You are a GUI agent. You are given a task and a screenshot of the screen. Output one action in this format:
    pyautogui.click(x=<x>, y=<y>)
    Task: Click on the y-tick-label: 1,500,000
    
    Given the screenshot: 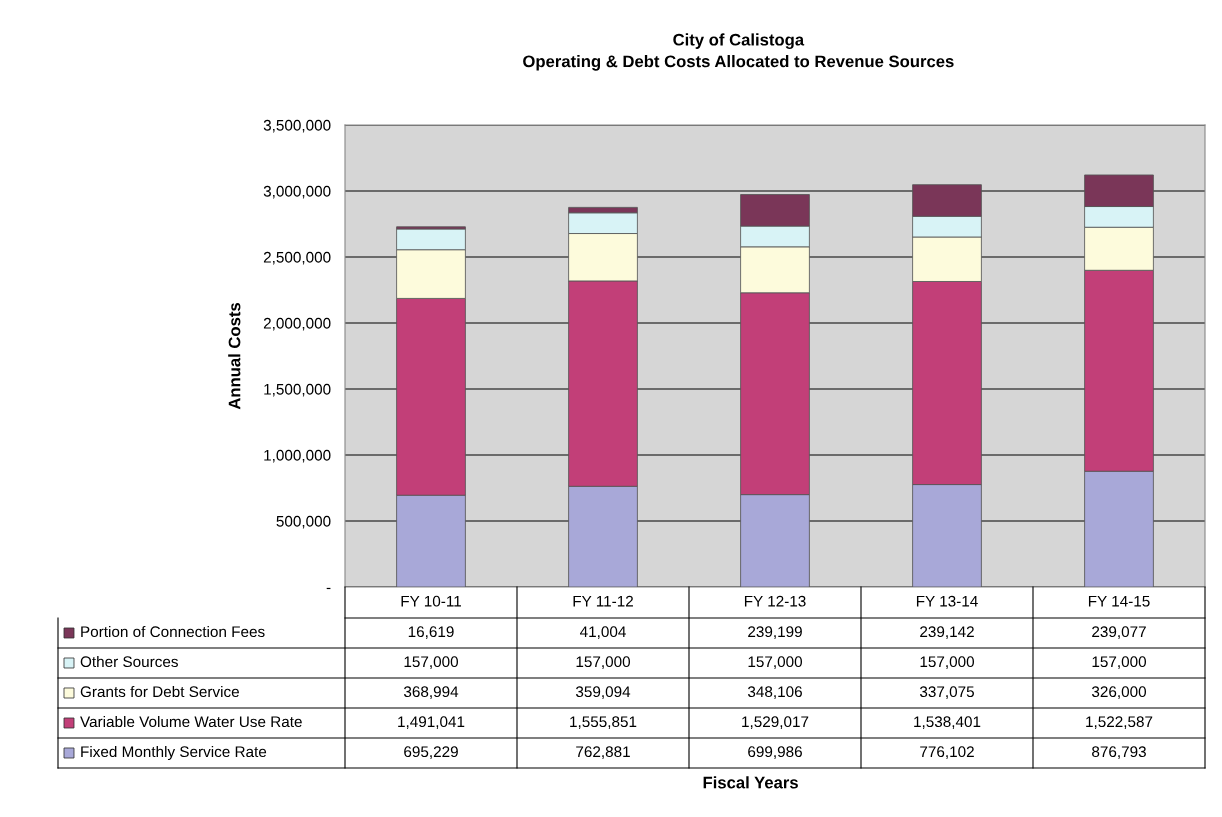 What is the action you would take?
    pyautogui.click(x=297, y=390)
    